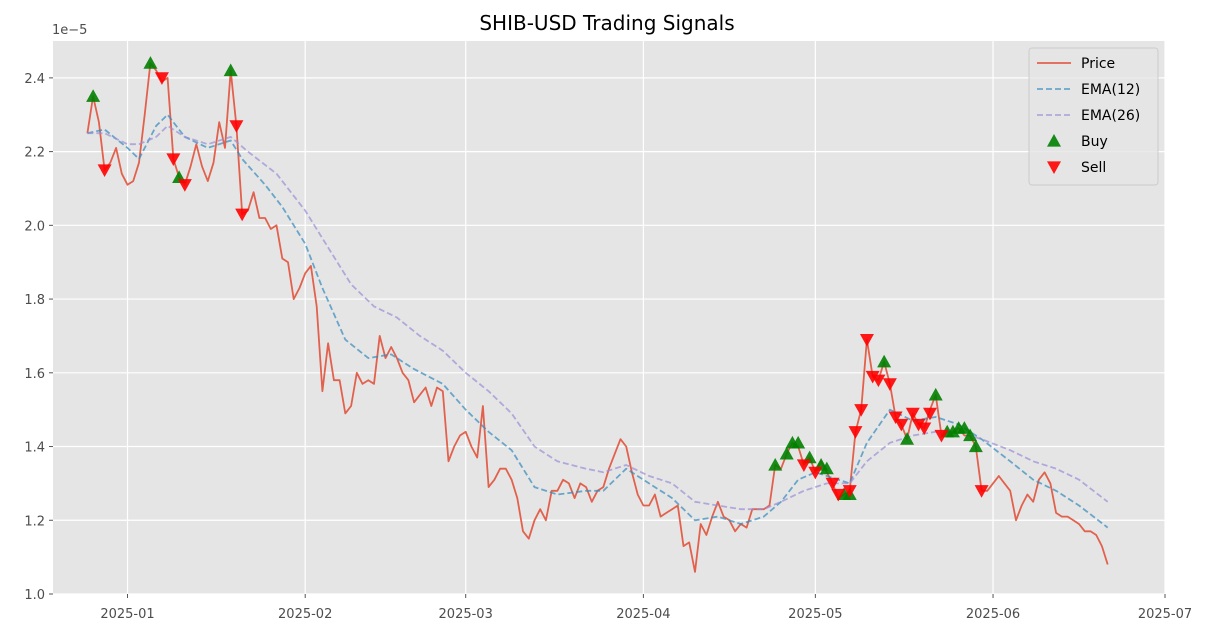 The width and height of the screenshot is (1212, 636). I want to click on y-tick-label: 1.2, so click(34, 521).